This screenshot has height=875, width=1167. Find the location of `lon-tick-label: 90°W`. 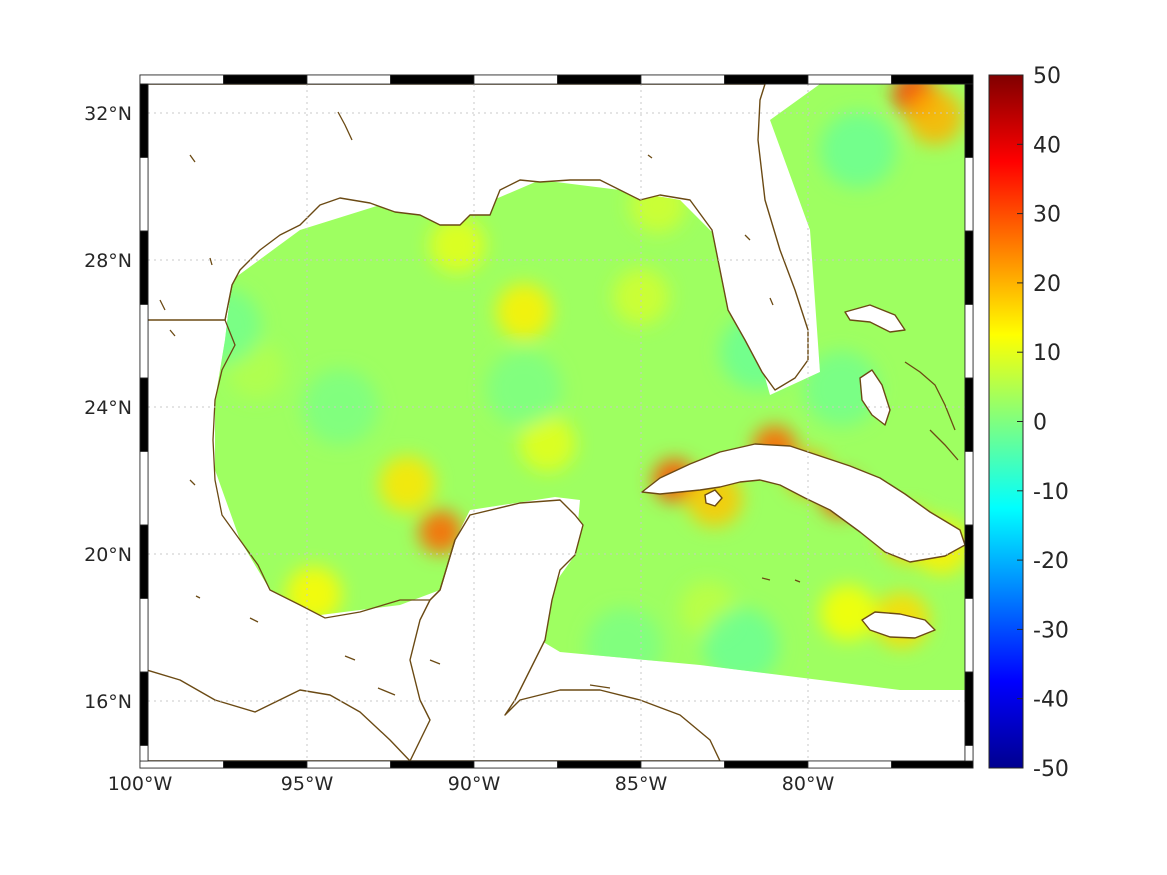

lon-tick-label: 90°W is located at coordinates (474, 784).